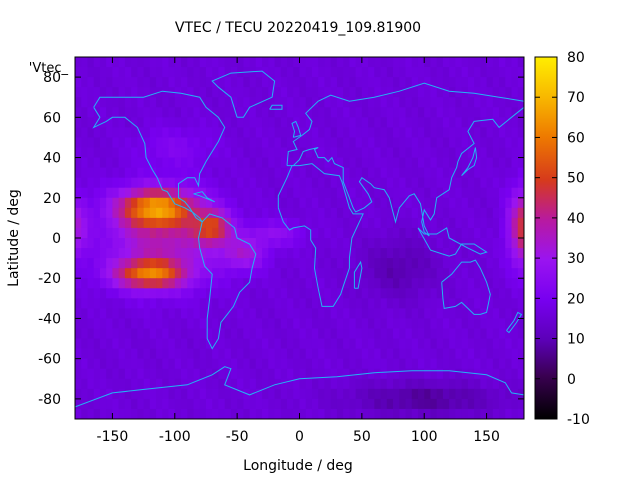  I want to click on x-tick-label: -50, so click(237, 437).